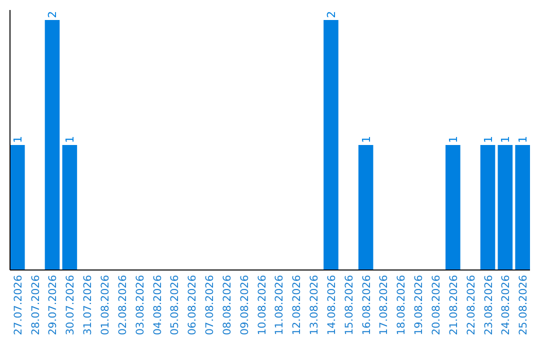 This screenshot has height=340, width=540. I want to click on x-tick-label: 10.08.2026, so click(262, 305).